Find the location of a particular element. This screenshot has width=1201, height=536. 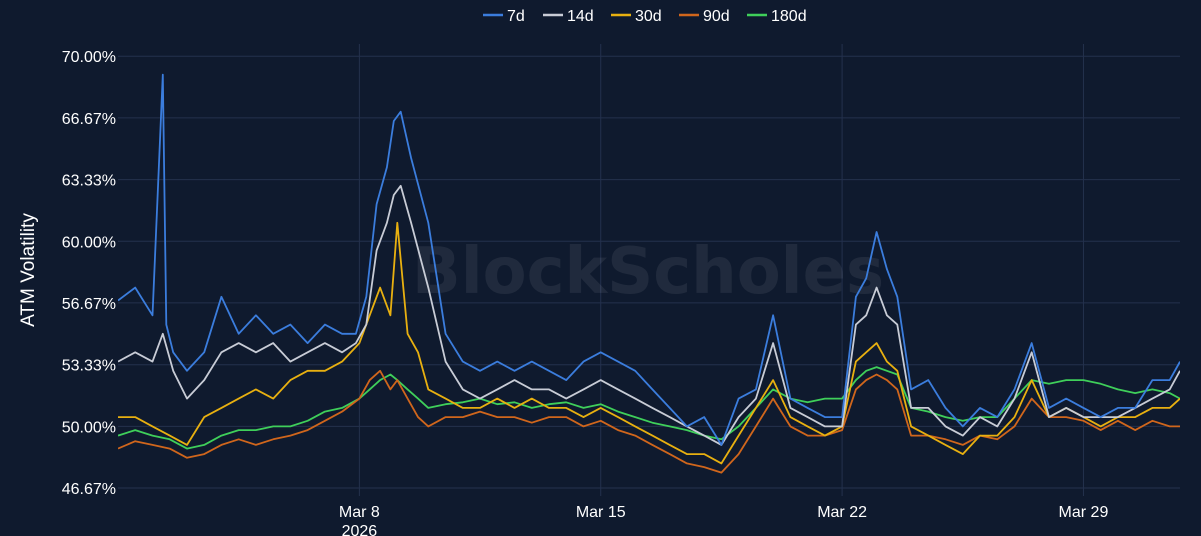

legend-item-30d: 30d is located at coordinates (636, 16).